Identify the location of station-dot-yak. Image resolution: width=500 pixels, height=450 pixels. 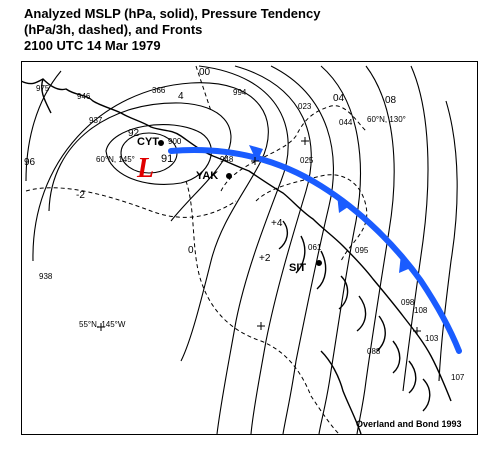
(229, 176).